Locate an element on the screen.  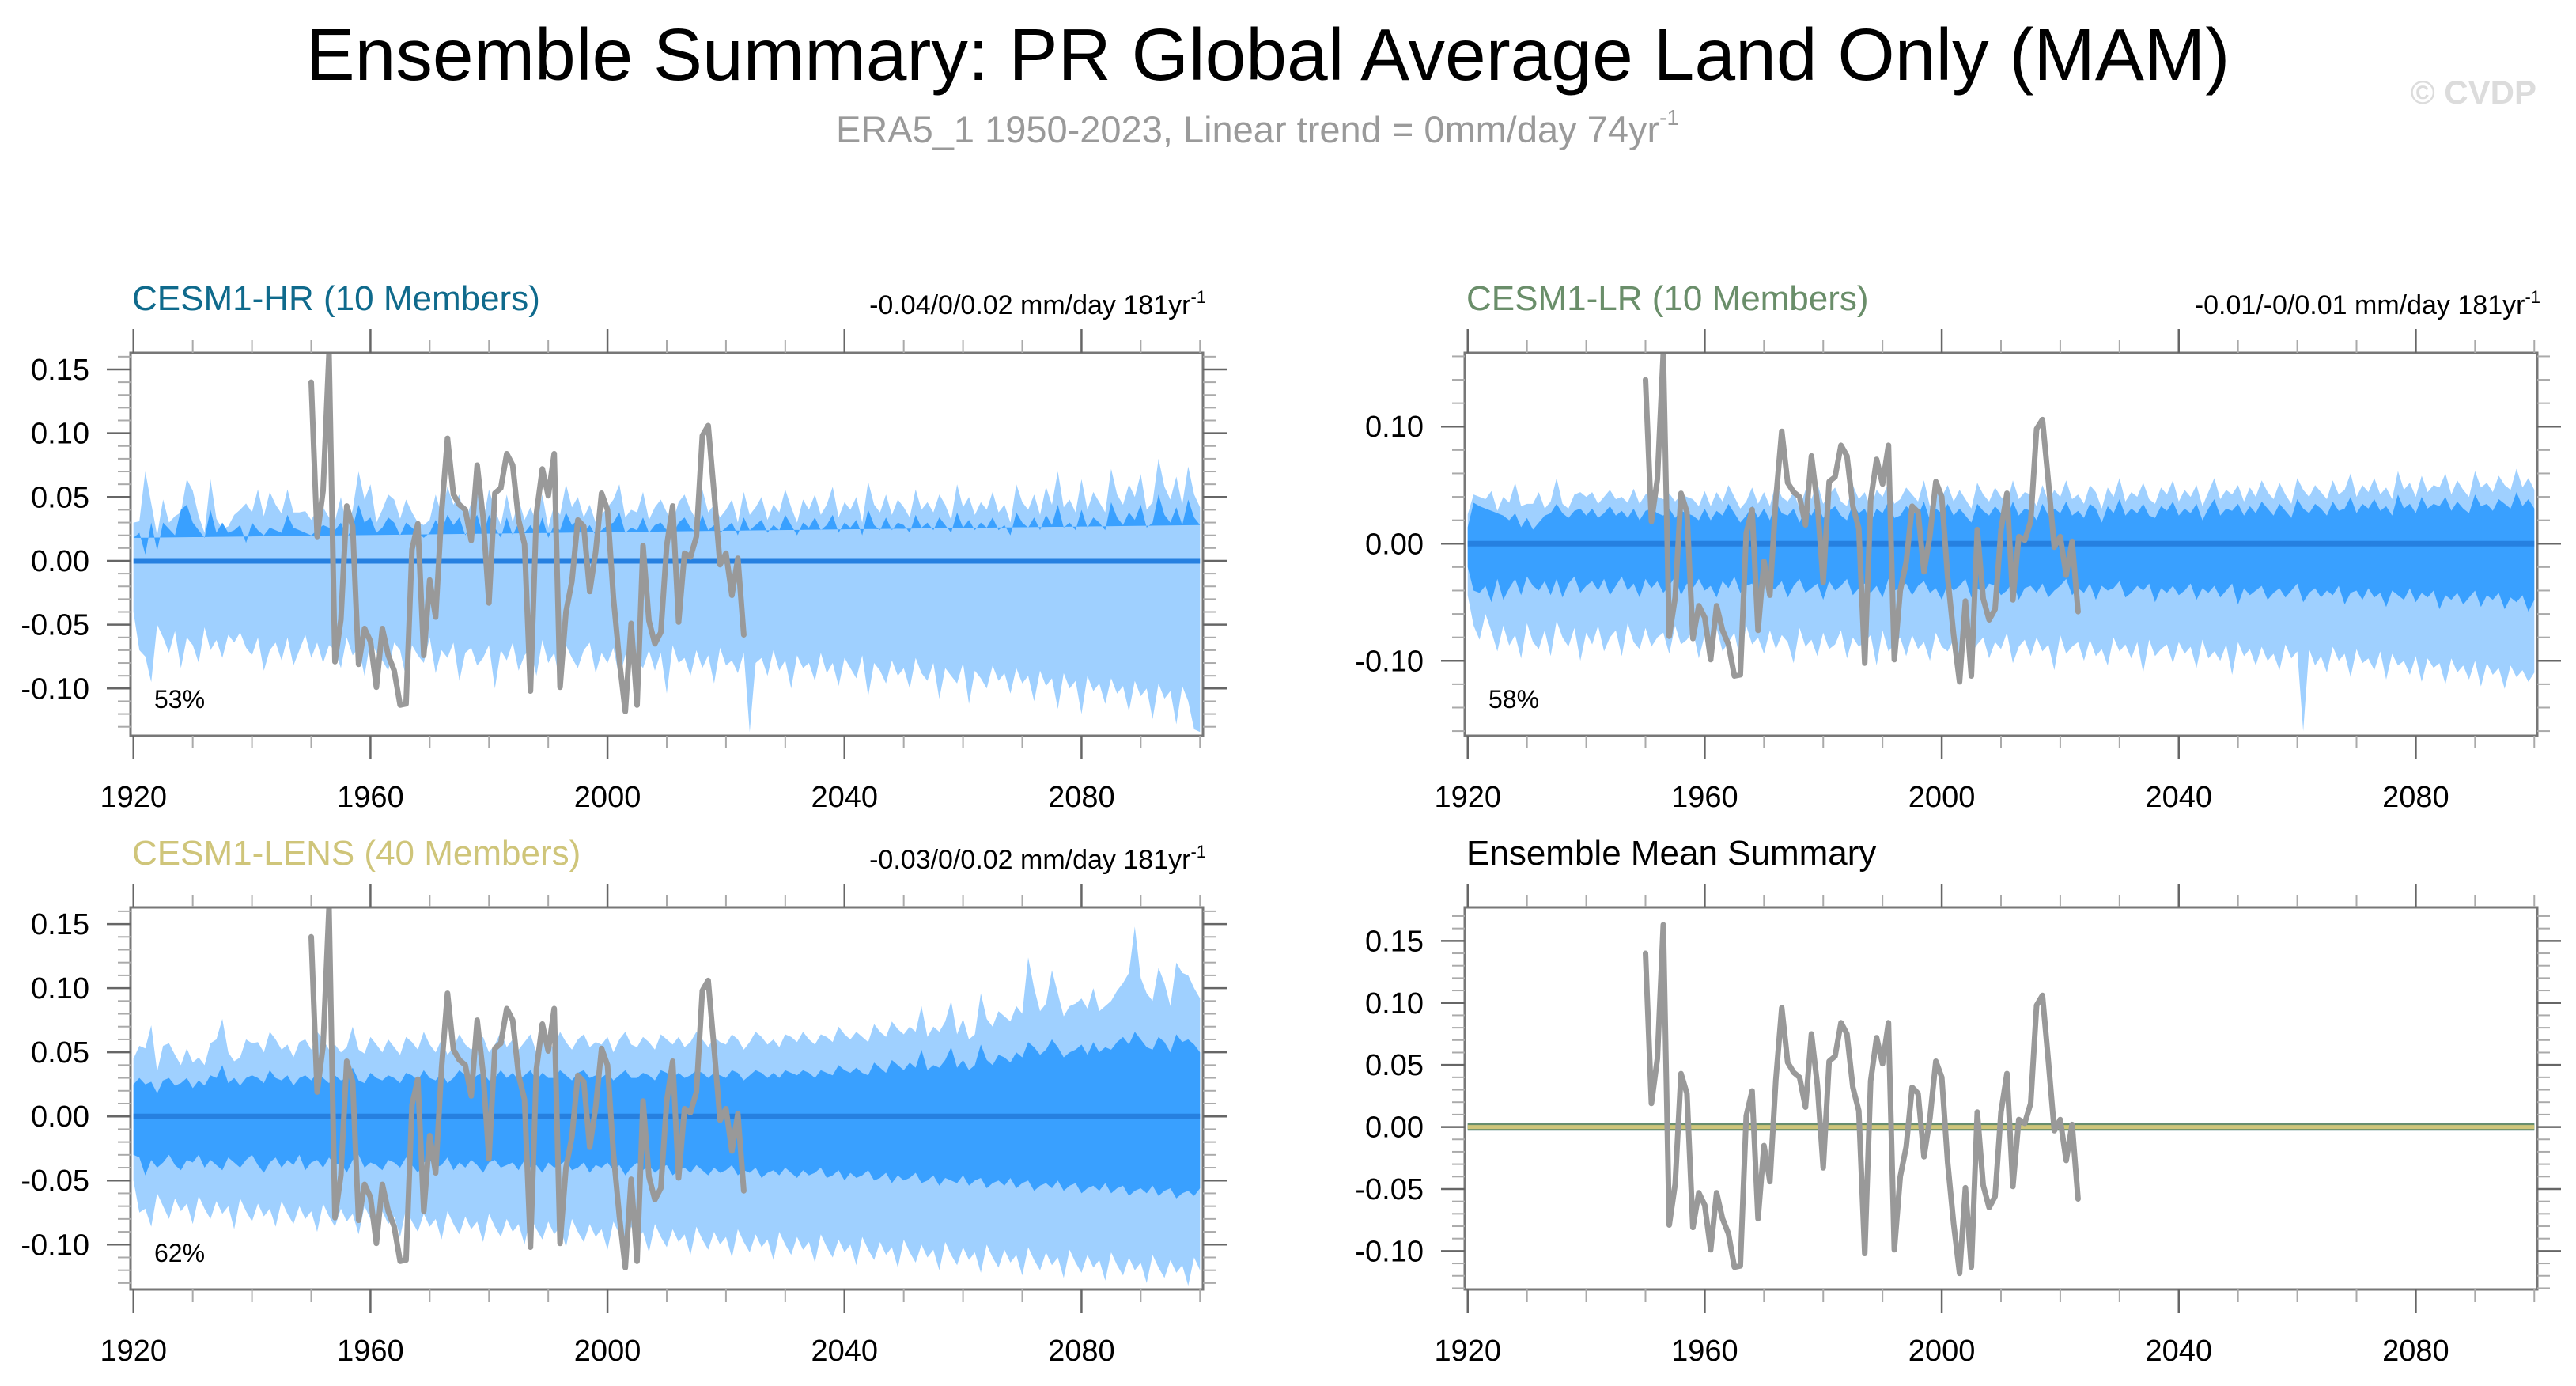
panel-title-summary: Ensemble Mean Summary is located at coordinates (1671, 853).